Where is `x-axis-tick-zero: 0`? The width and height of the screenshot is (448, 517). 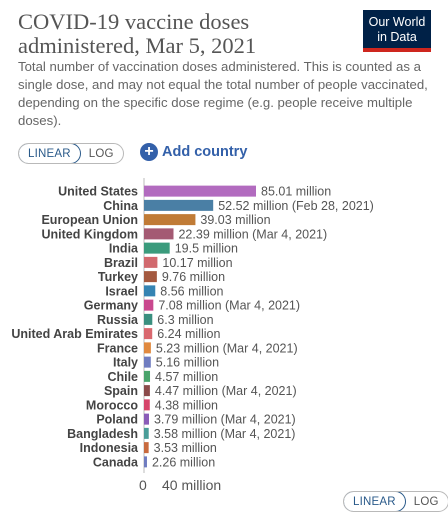 x-axis-tick-zero: 0 is located at coordinates (143, 485).